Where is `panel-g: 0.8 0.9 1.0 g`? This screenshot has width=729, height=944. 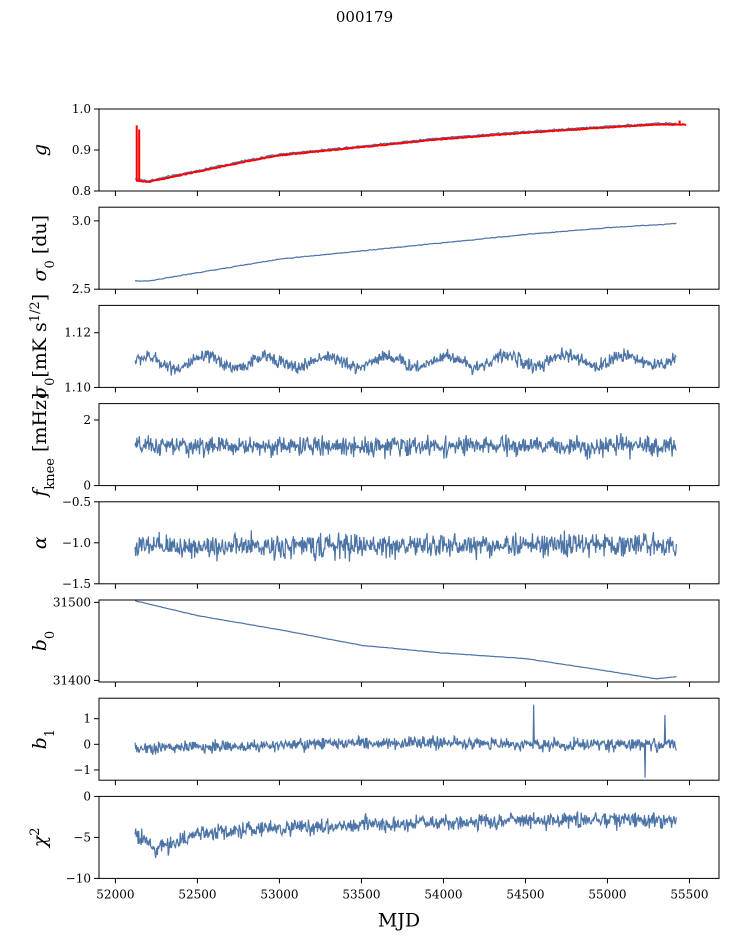
panel-g: 0.8 0.9 1.0 g is located at coordinates (374, 150).